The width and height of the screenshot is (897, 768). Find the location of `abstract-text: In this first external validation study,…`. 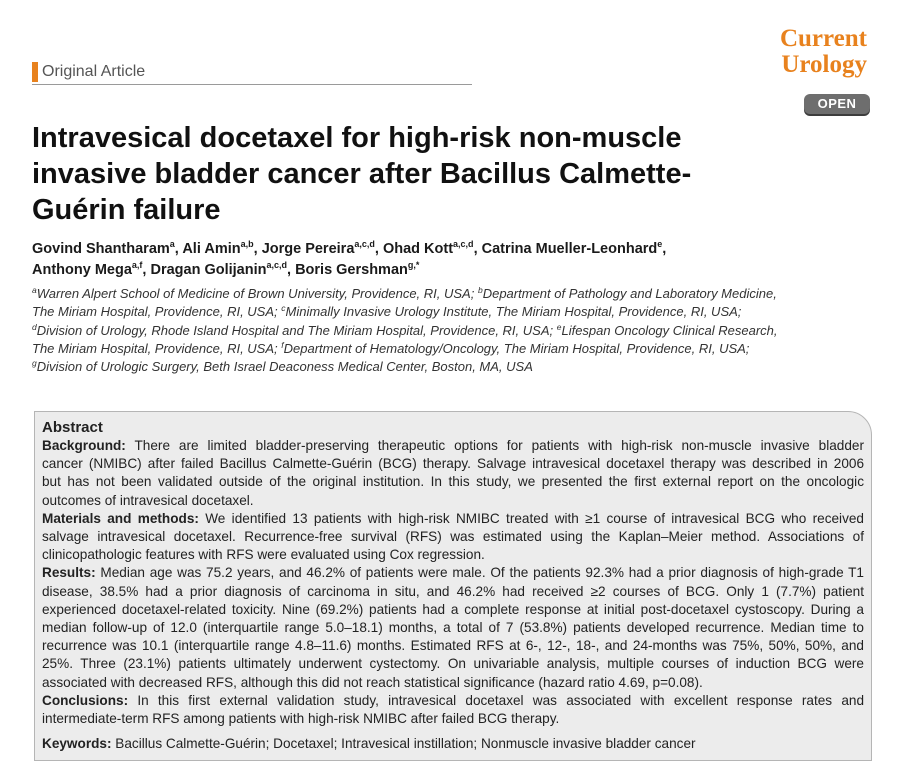

abstract-text: In this first external validation study,… is located at coordinates (496, 700).